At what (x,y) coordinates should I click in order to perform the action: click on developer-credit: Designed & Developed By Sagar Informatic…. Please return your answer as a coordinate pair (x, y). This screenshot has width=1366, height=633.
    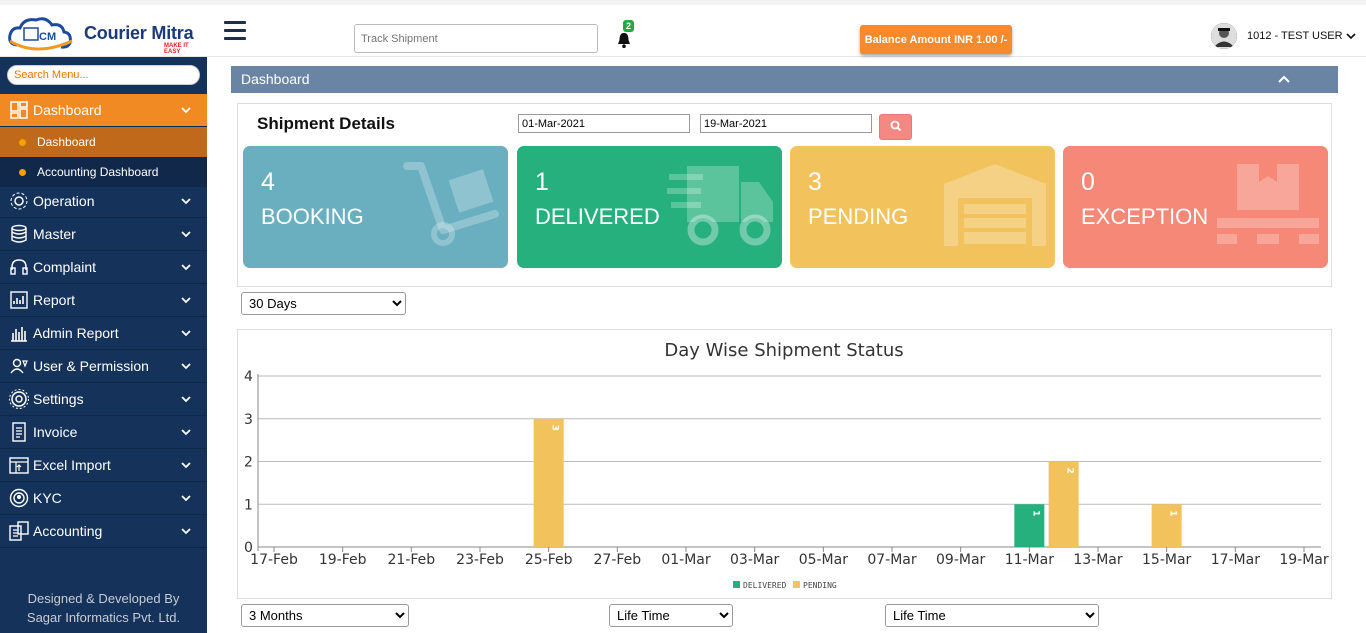
    Looking at the image, I should click on (103, 608).